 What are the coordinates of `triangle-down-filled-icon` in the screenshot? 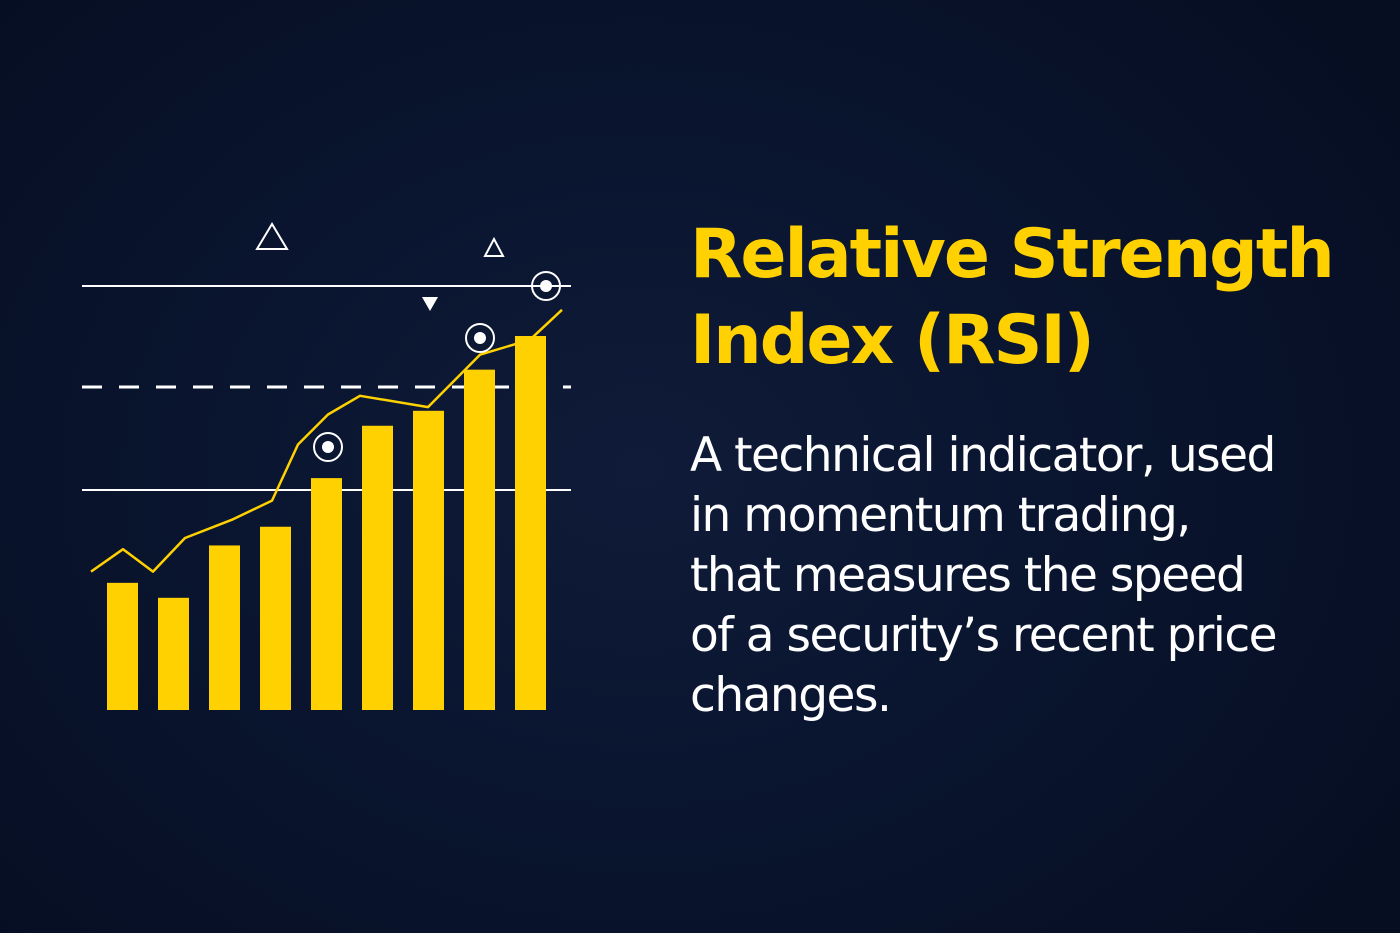 It's located at (430, 304).